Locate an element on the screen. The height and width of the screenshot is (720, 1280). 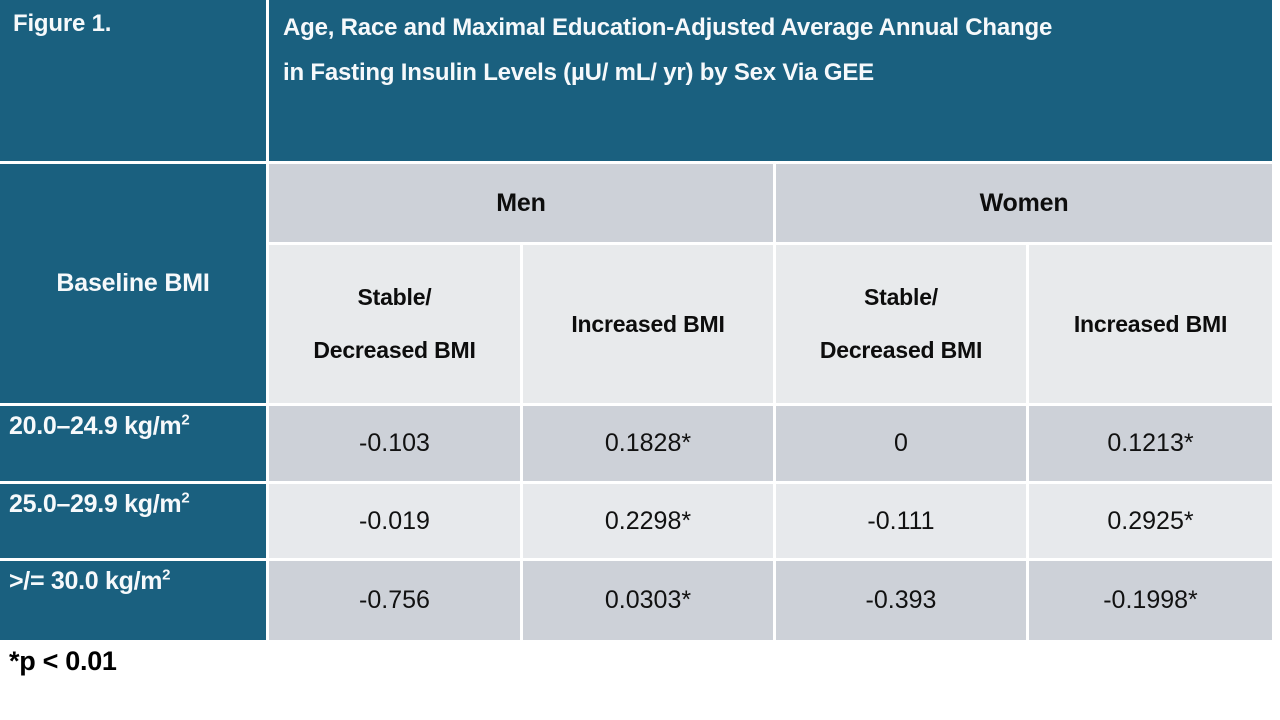
figure-label: Figure 1. is located at coordinates (133, 80).